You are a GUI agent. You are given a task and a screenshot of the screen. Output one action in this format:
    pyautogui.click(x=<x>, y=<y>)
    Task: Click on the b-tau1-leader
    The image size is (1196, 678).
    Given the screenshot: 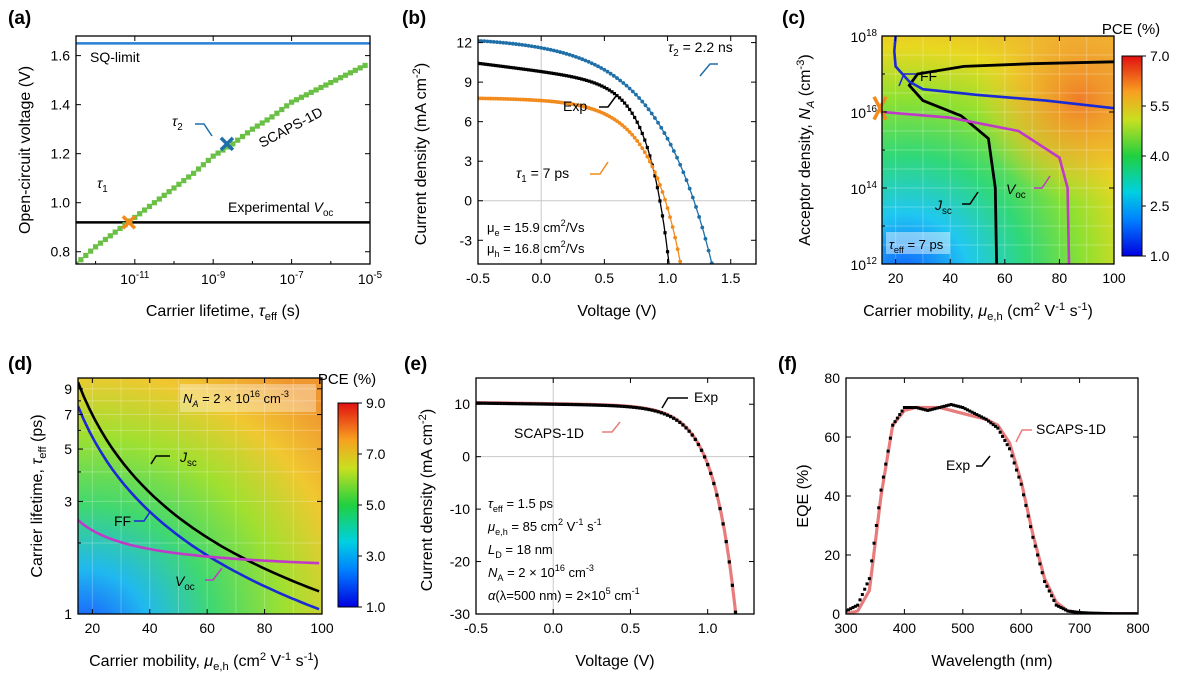 What is the action you would take?
    pyautogui.click(x=599, y=168)
    